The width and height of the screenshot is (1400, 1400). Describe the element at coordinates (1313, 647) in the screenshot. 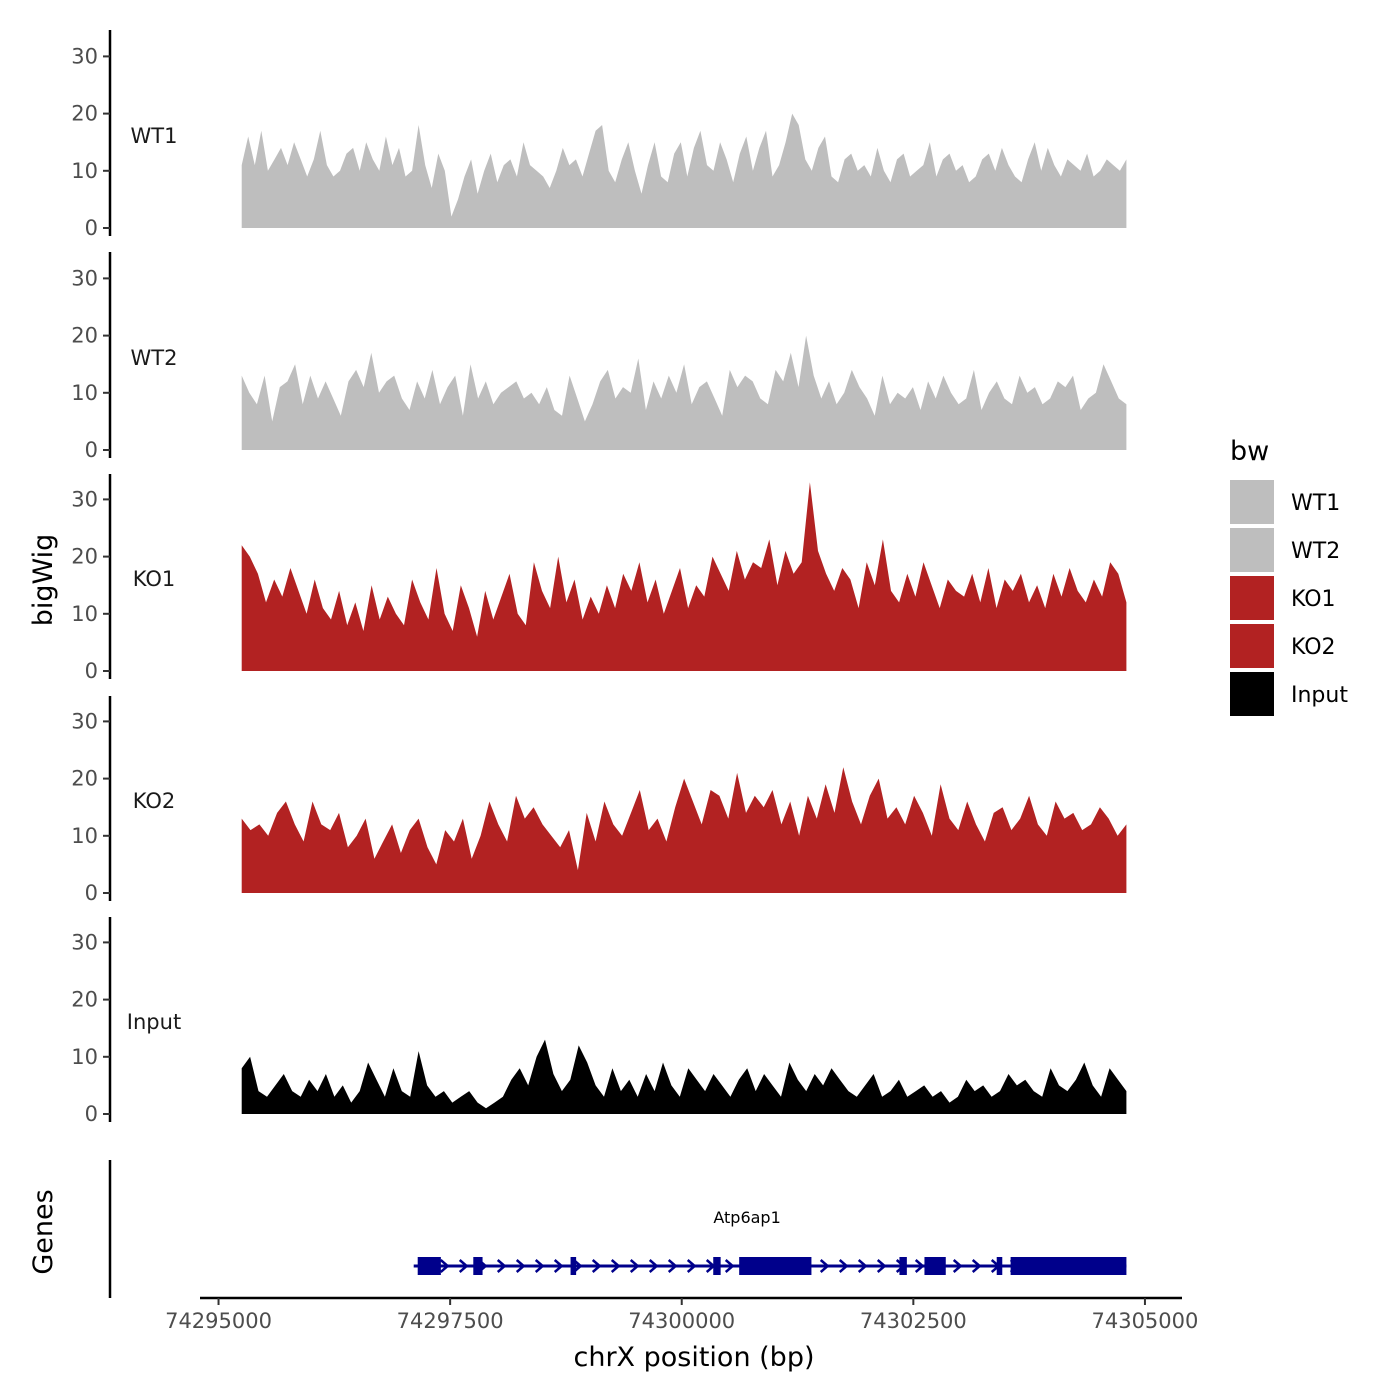

I see `legend-label-ko2: KO2` at that location.